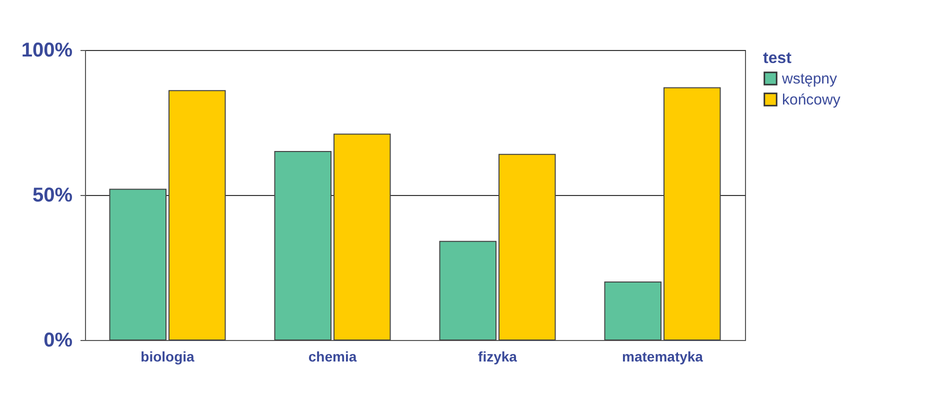  I want to click on legend-title: test, so click(777, 58).